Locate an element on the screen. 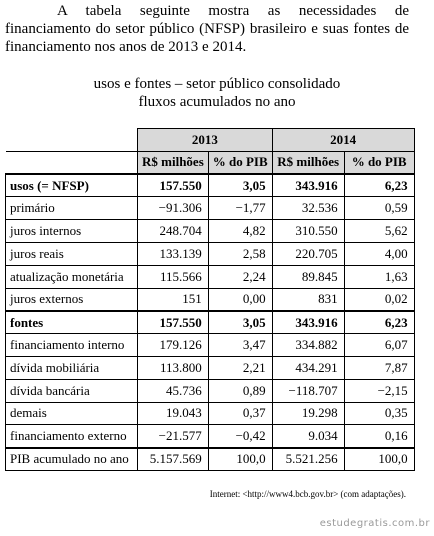 The image size is (434, 536). cell-value: −118.707 is located at coordinates (308, 390).